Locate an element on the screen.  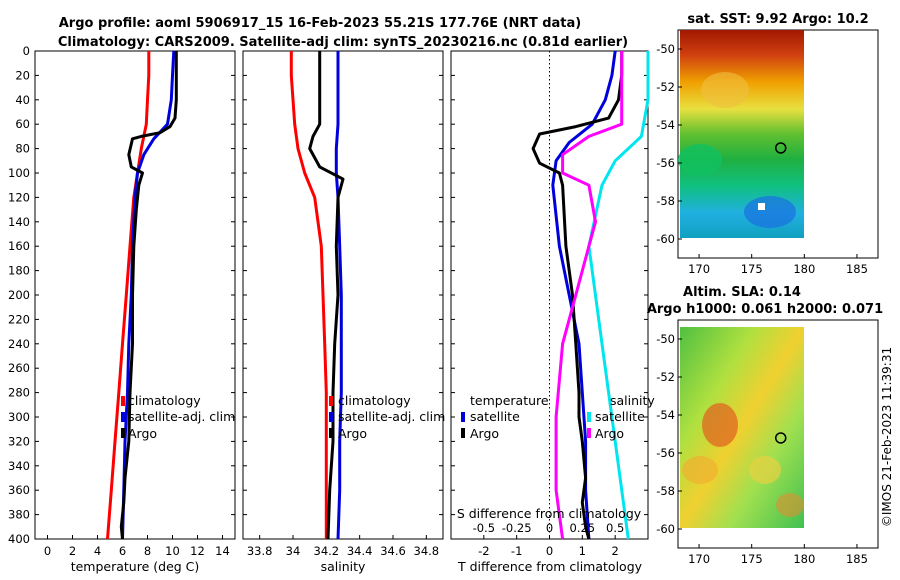
y-tick-label: 20 is located at coordinates (22, 75).